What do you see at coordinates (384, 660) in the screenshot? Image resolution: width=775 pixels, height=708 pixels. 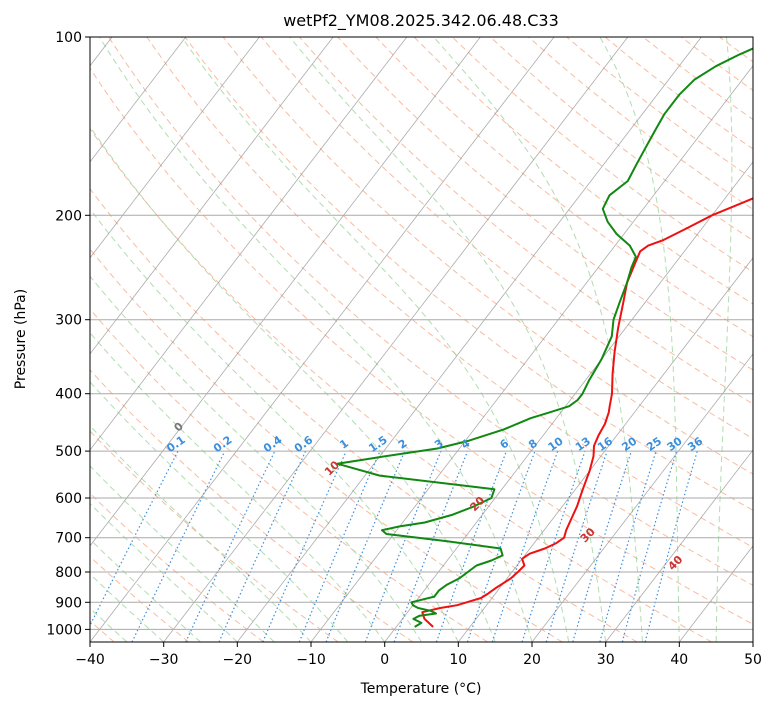 I see `x-tick-label: 0` at bounding box center [384, 660].